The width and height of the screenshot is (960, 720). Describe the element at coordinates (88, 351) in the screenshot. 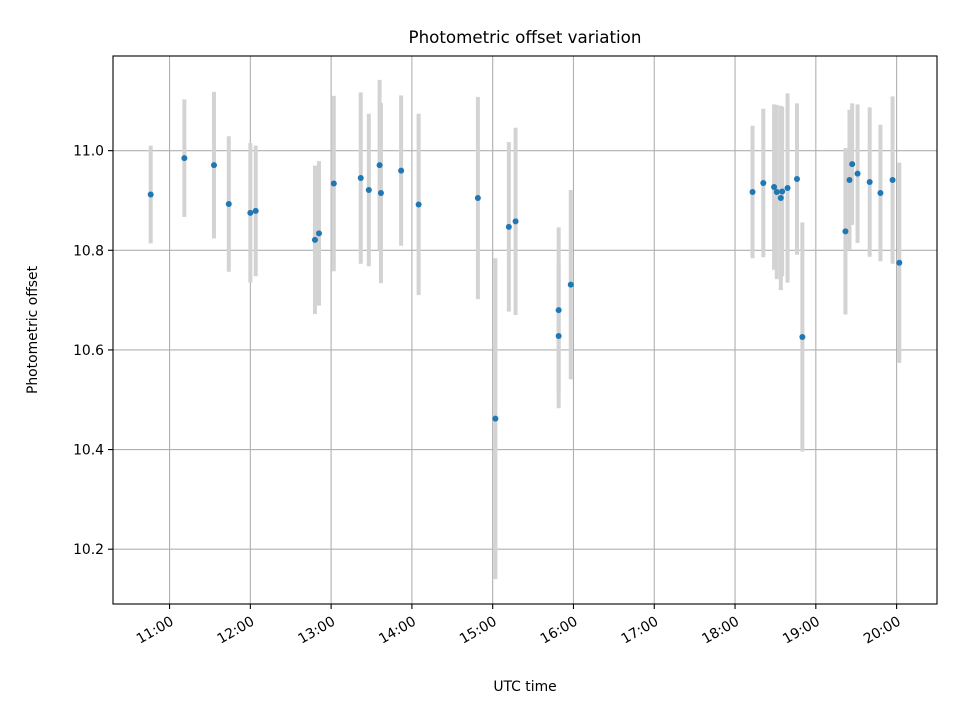

I see `y-tick-label: 10.6` at that location.